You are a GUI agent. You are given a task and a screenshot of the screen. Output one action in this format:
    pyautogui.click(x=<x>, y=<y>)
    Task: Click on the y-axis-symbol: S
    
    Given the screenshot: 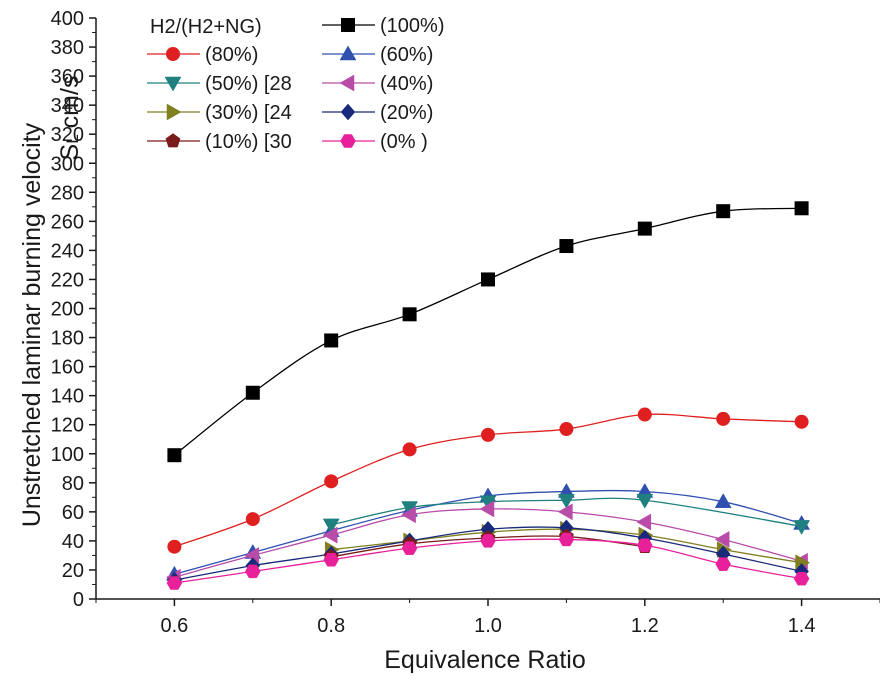 What is the action you would take?
    pyautogui.click(x=70, y=152)
    